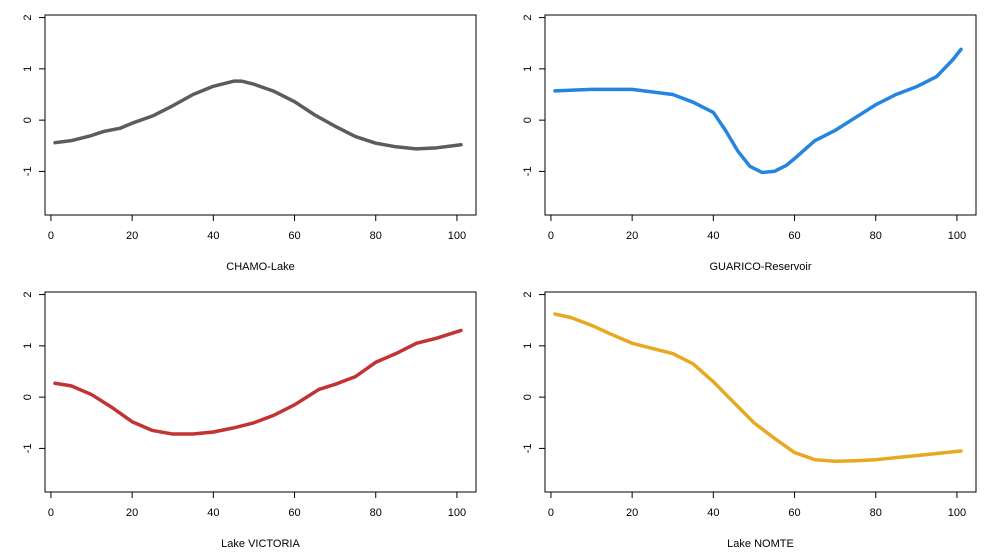 The image size is (1000, 555). Describe the element at coordinates (760, 267) in the screenshot. I see `x-axis-label: GUARICO-Reservoir` at that location.